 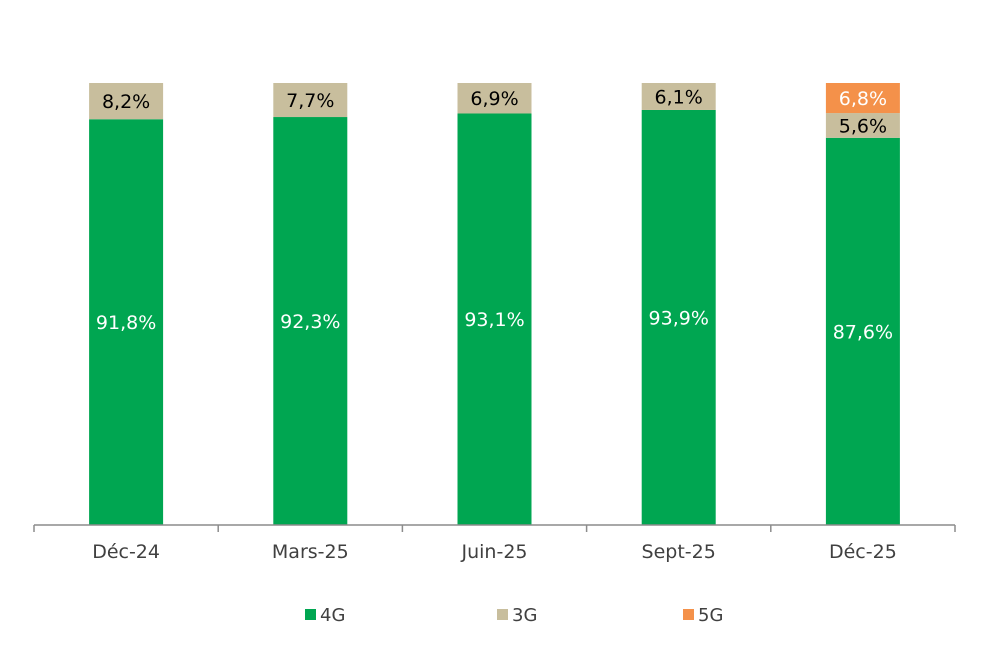 I want to click on legend-swatch-5g, so click(x=688, y=614).